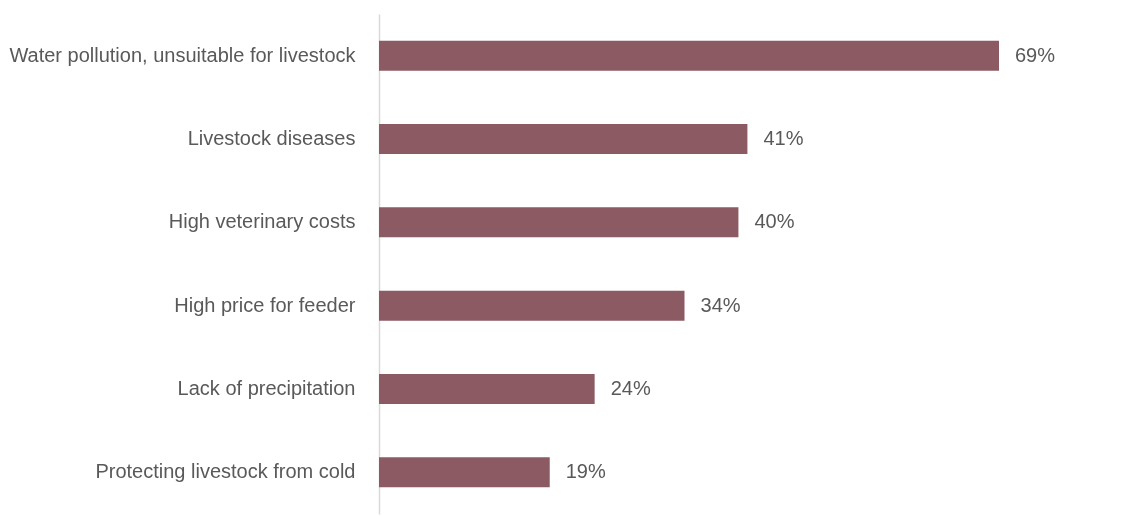 Image resolution: width=1141 pixels, height=516 pixels. Describe the element at coordinates (262, 221) in the screenshot. I see `y-tick-label: High veterinary costs` at that location.